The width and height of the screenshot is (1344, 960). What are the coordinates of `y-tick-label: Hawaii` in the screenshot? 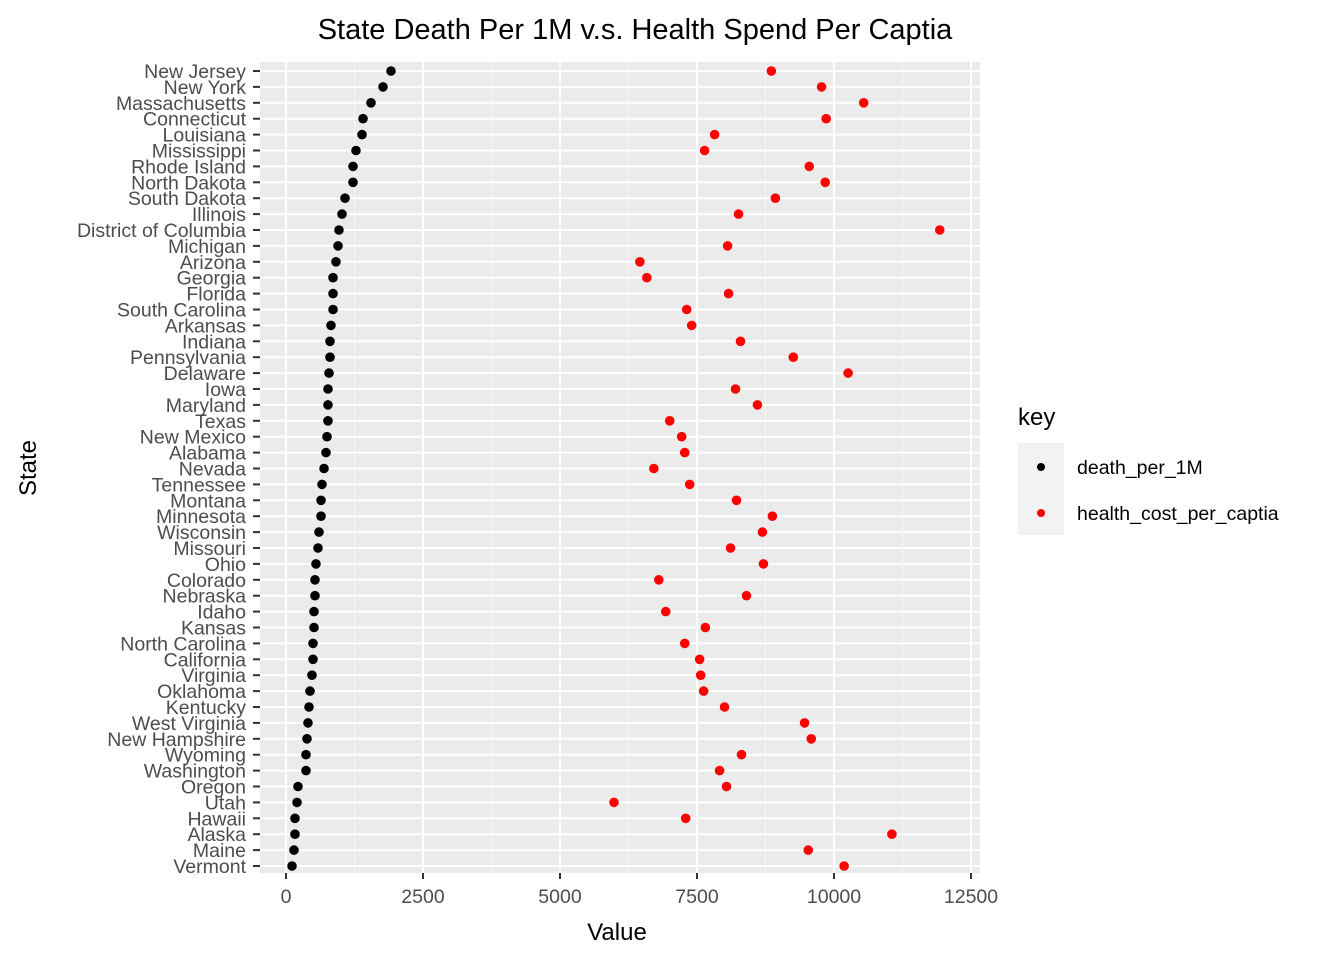 It's located at (216, 819).